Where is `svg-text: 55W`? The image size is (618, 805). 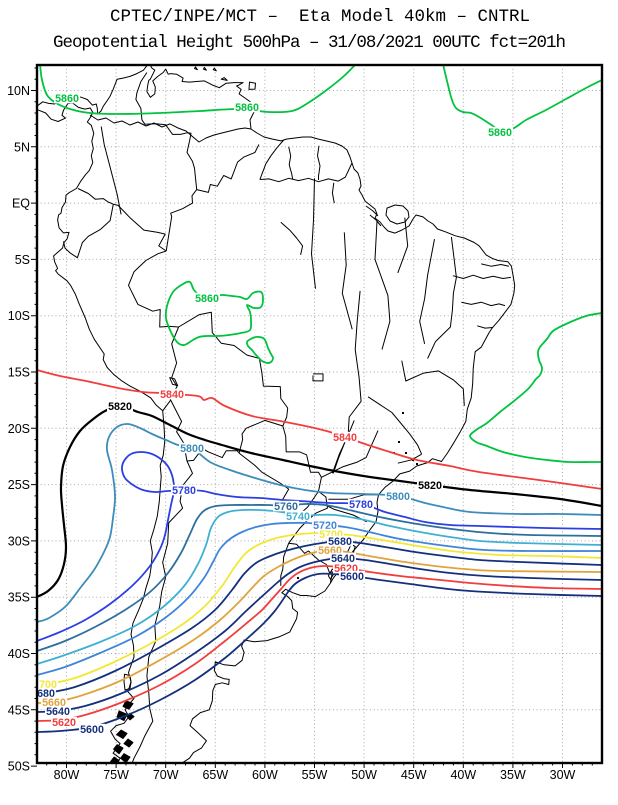
svg-text: 55W is located at coordinates (315, 775).